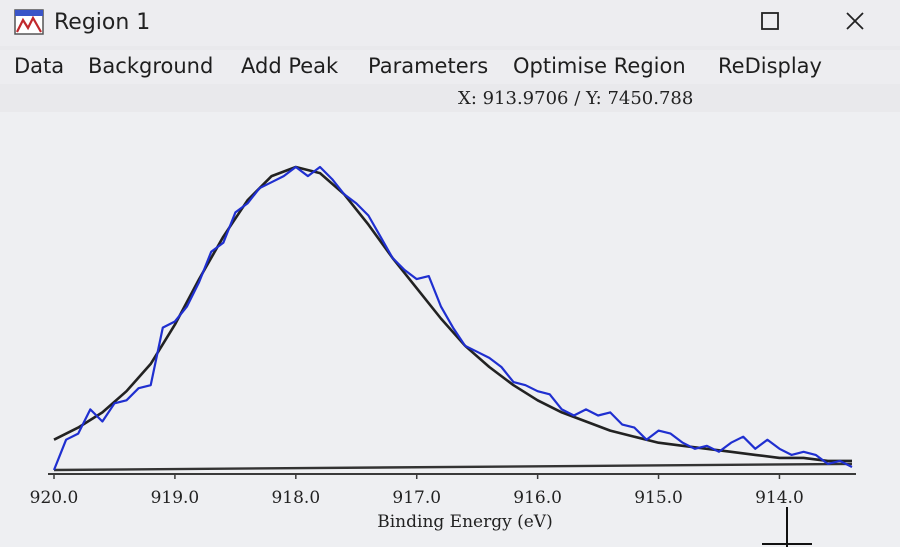  I want to click on x-tick-label: 918.0, so click(295, 498).